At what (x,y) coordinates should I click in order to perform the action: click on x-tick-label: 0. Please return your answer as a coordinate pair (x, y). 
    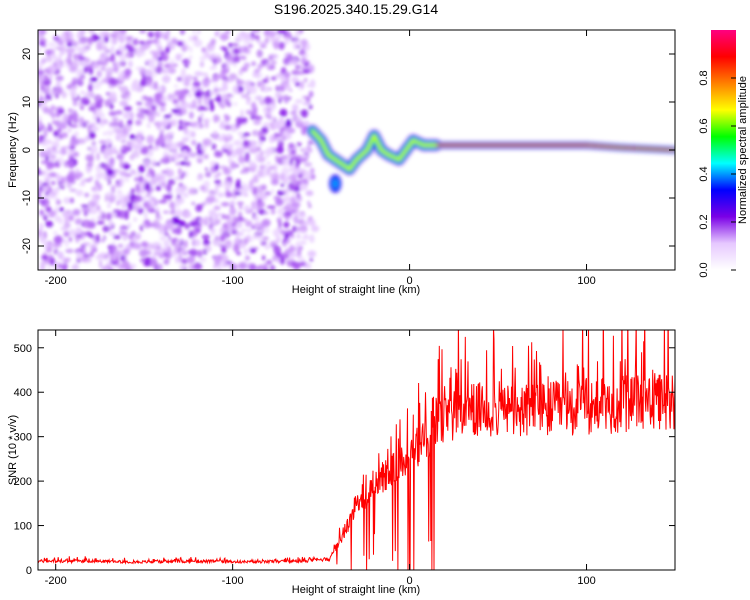
    Looking at the image, I should click on (410, 281).